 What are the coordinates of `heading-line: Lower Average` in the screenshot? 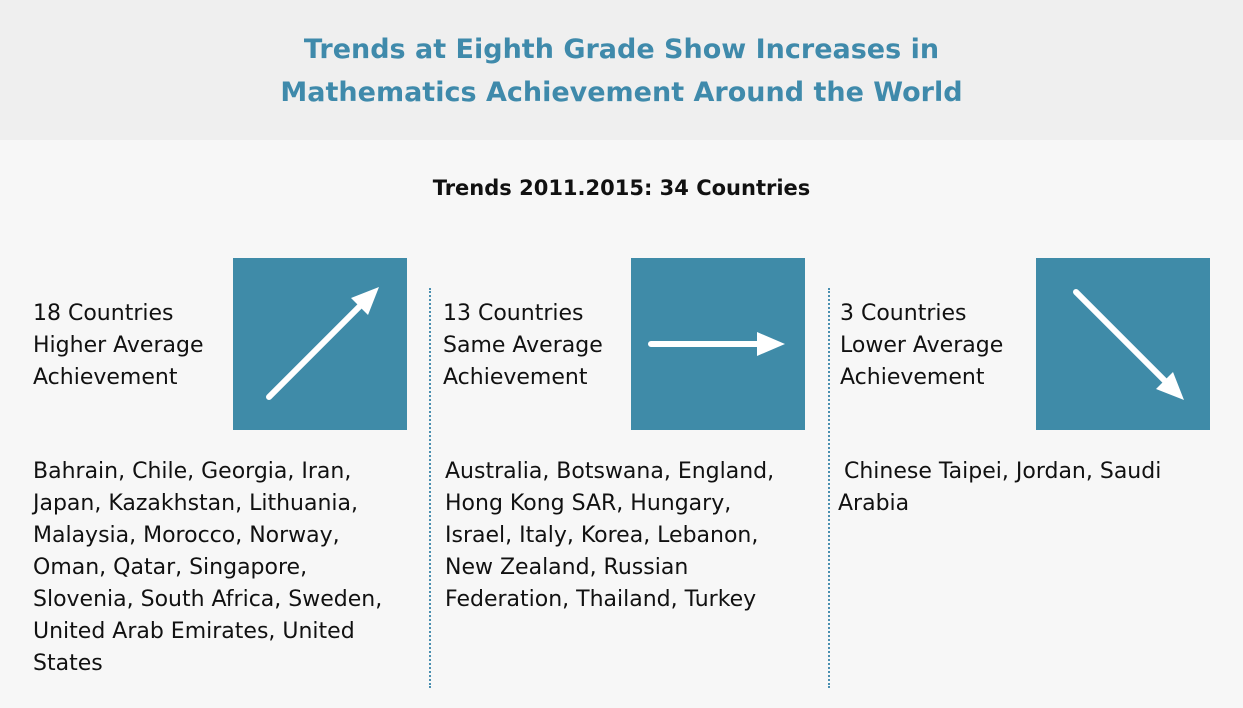 It's located at (922, 345).